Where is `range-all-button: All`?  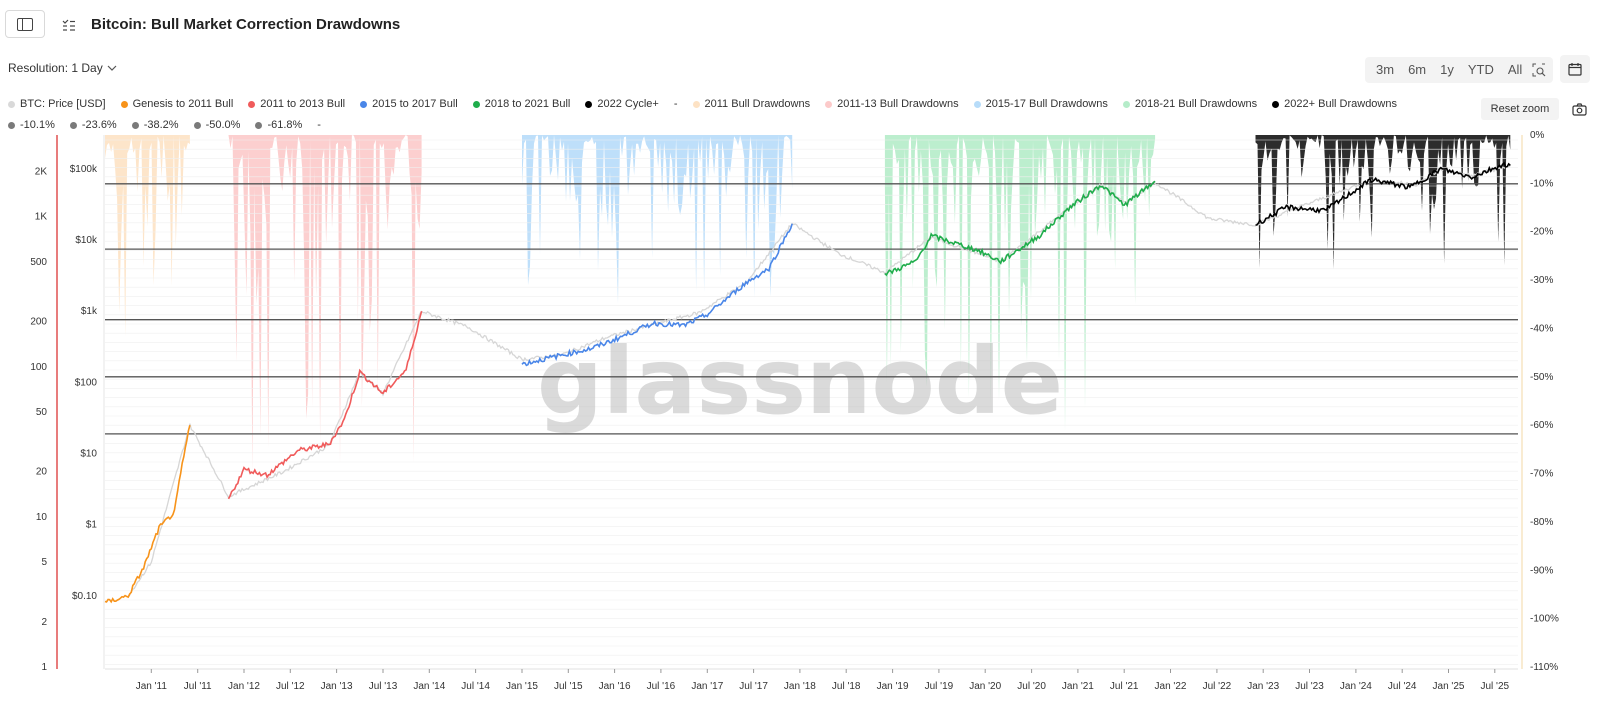
range-all-button: All is located at coordinates (1515, 69).